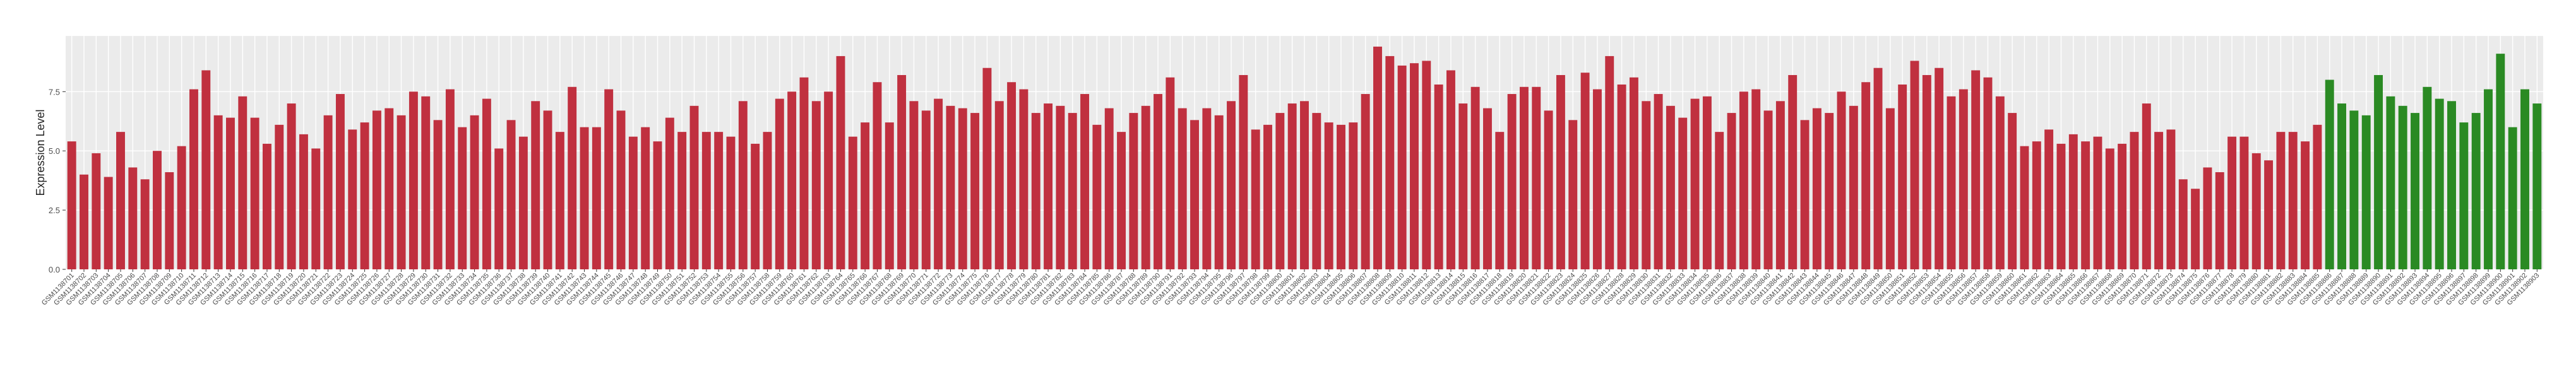  What do you see at coordinates (54, 92) in the screenshot?
I see `y-tick-label: 7.5` at bounding box center [54, 92].